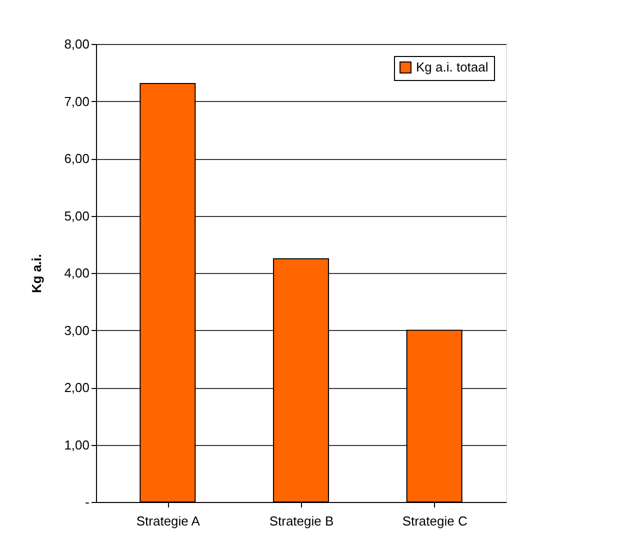  Describe the element at coordinates (36, 274) in the screenshot. I see `y-axis-title: Kg a.i.` at that location.